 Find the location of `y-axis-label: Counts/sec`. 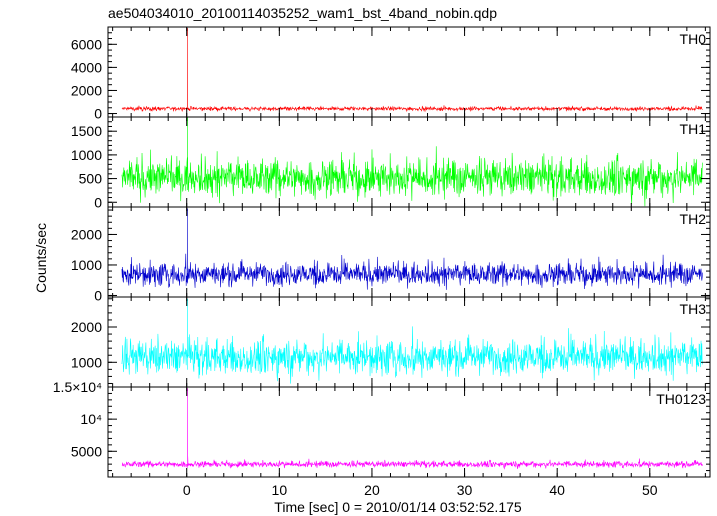

y-axis-label: Counts/sec is located at coordinates (41, 258).